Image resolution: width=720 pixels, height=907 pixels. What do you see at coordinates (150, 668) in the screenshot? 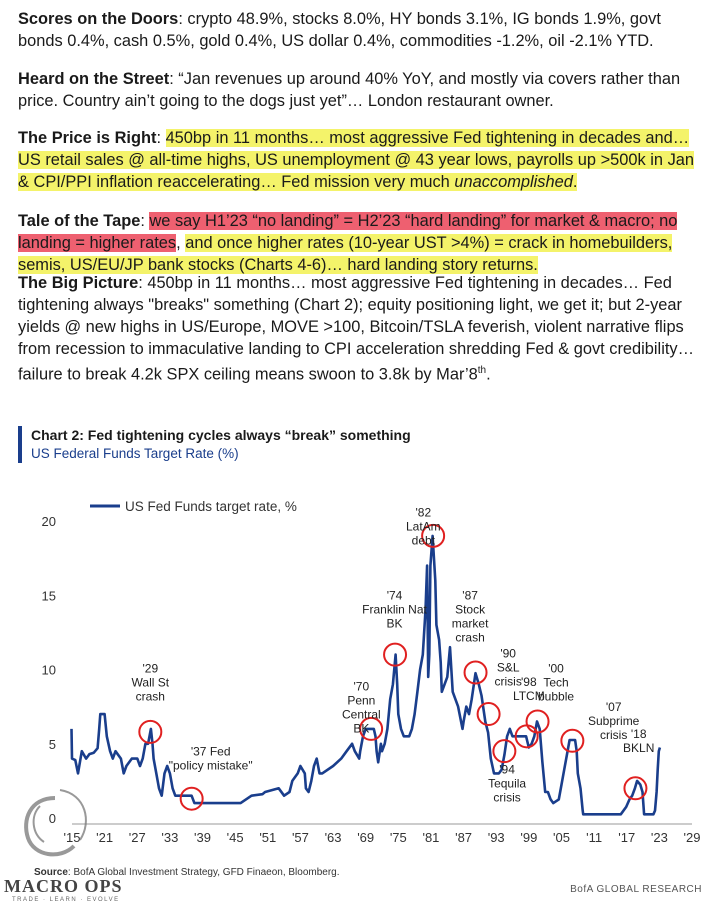
I see `annotation-line: '29` at bounding box center [150, 668].